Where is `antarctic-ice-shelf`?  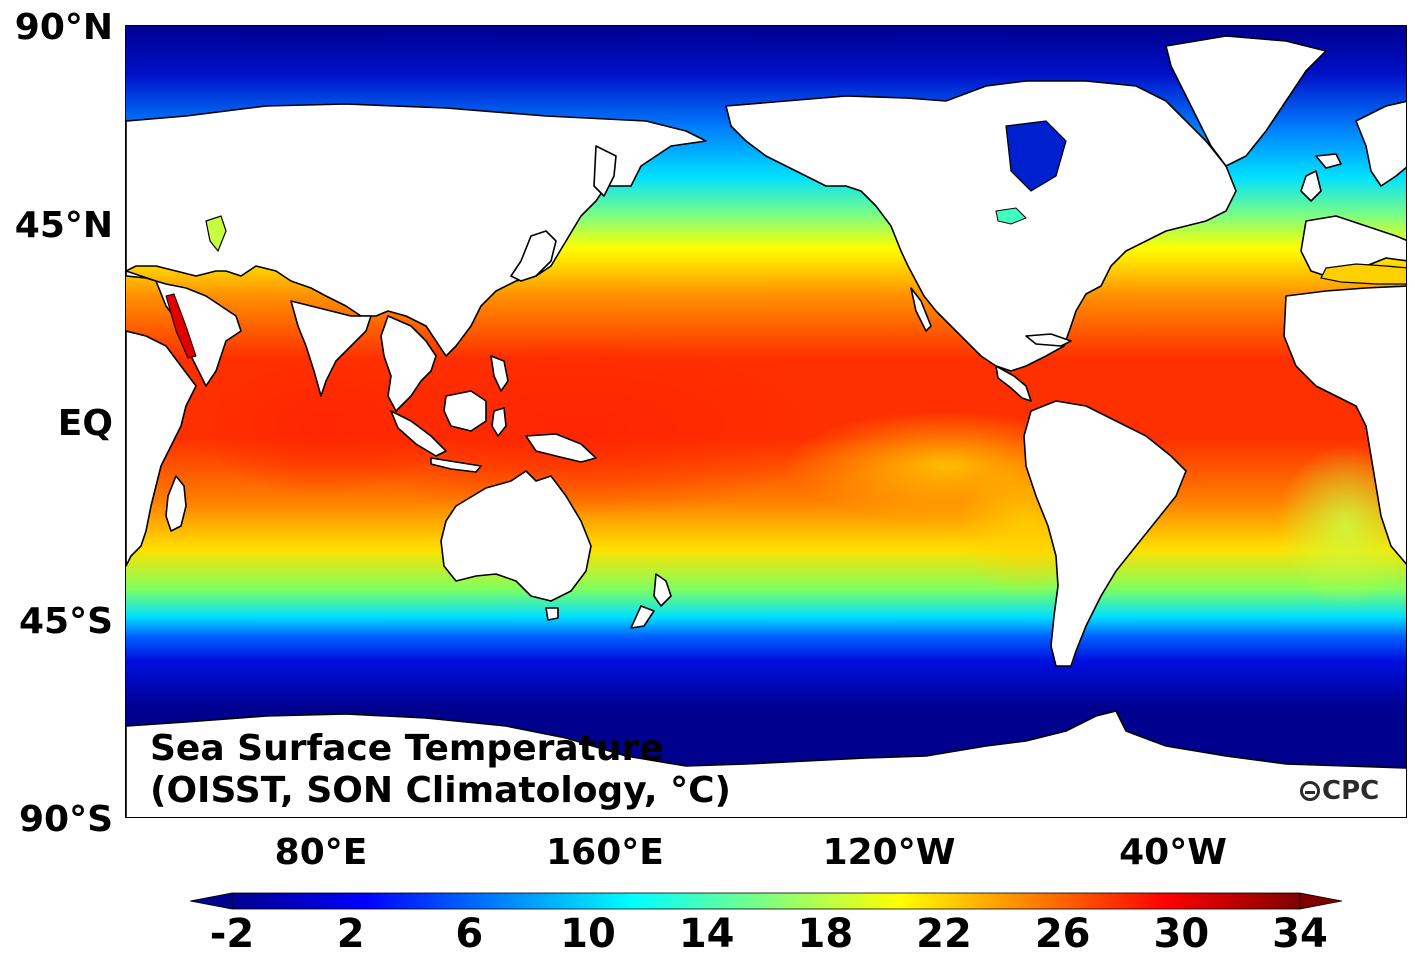 antarctic-ice-shelf is located at coordinates (816, 774).